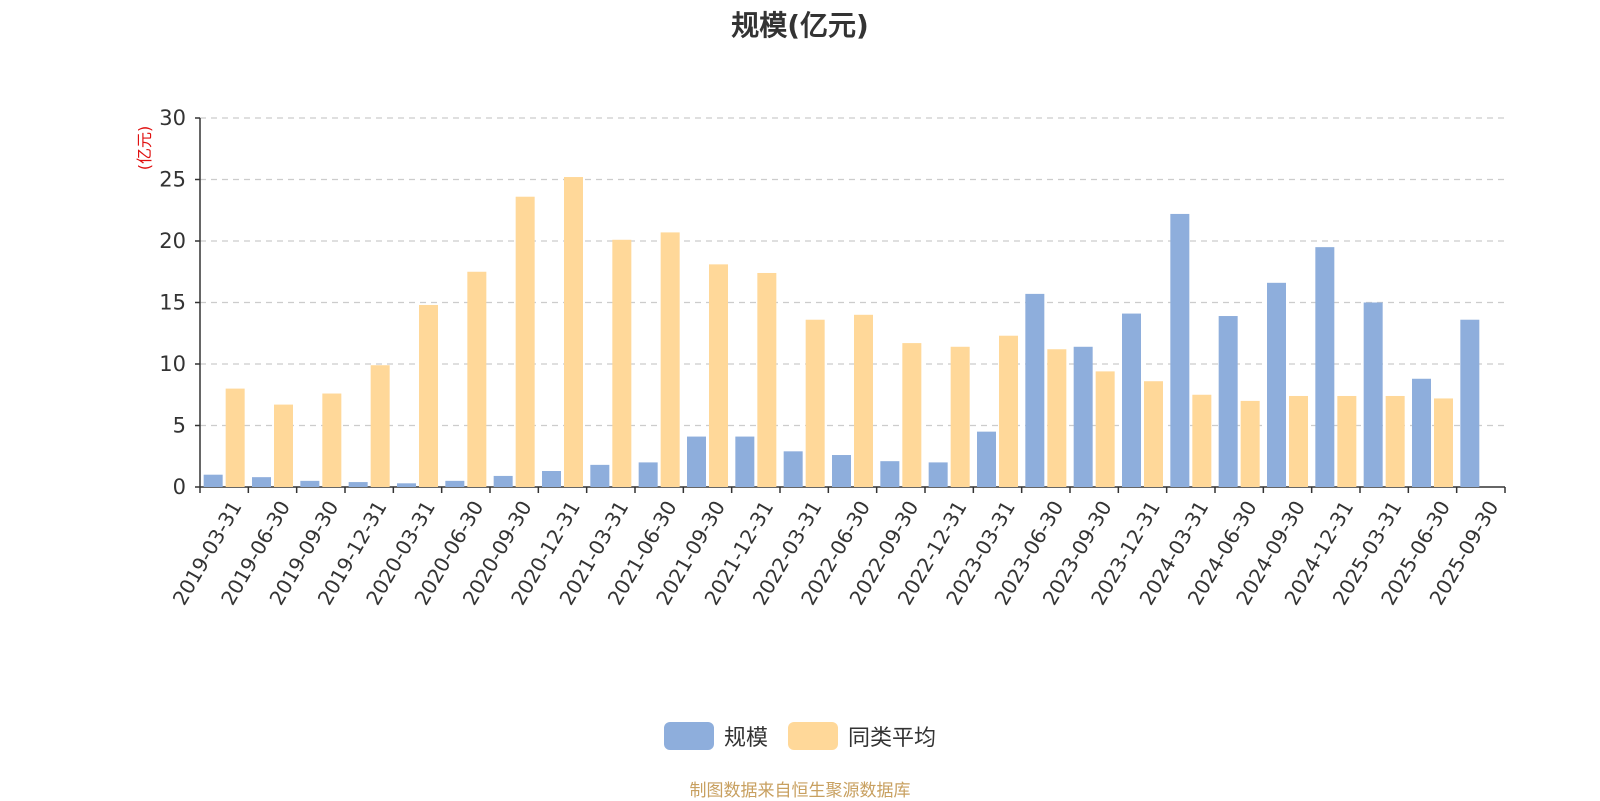 This screenshot has height=801, width=1600. I want to click on legend: 规模 同类平均, so click(800, 736).